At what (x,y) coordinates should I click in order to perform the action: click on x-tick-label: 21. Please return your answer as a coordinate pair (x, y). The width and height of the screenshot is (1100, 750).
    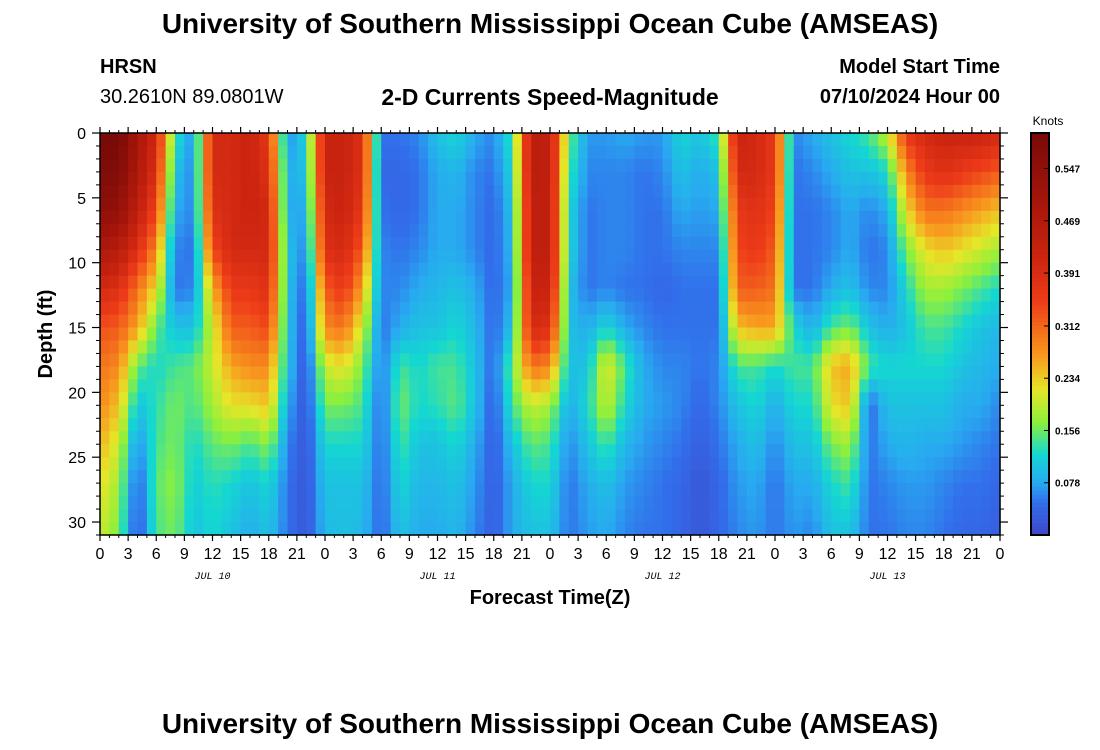
    Looking at the image, I should click on (747, 554).